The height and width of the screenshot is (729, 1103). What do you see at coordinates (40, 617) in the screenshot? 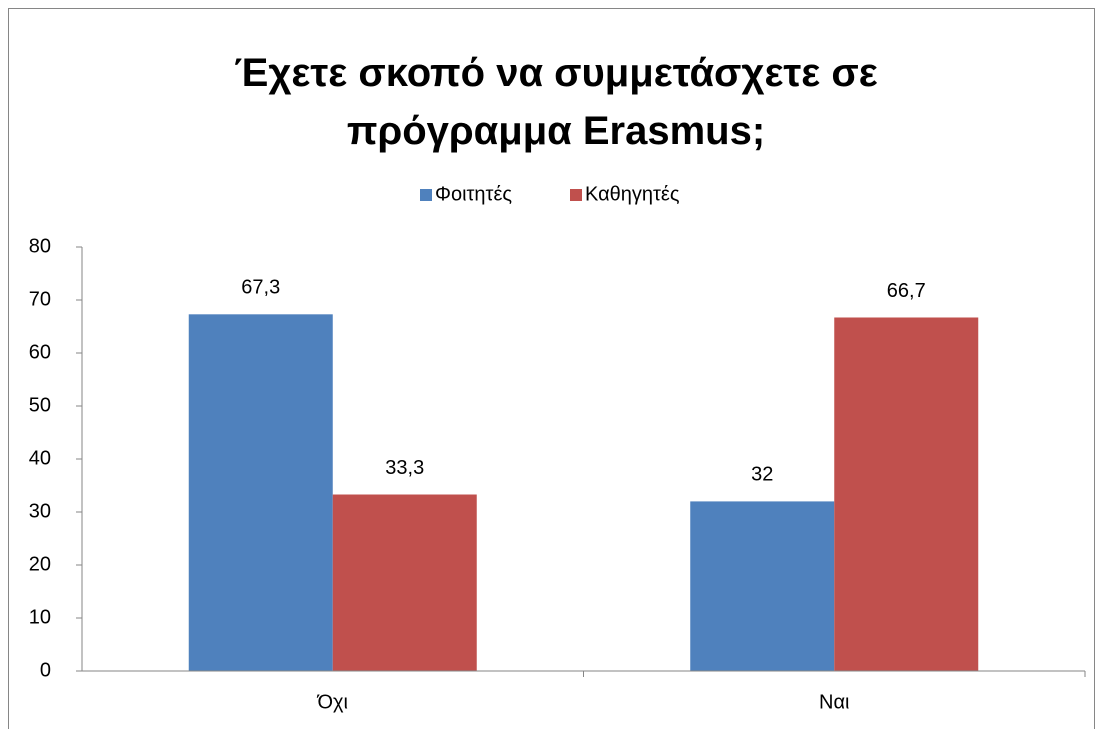
I see `y-tick-label: 10` at bounding box center [40, 617].